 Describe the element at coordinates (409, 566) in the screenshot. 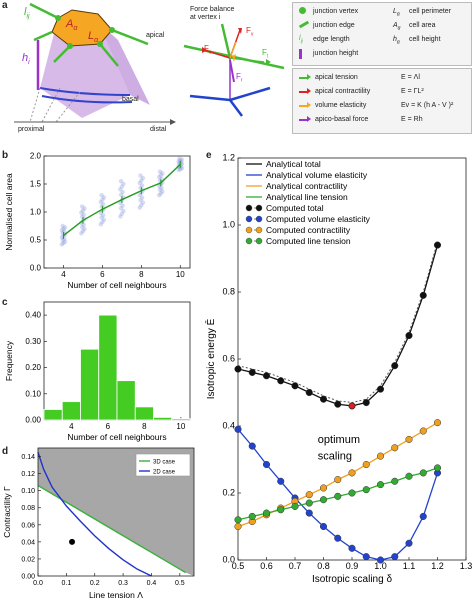

I see `x-tick-label: 1.1` at that location.